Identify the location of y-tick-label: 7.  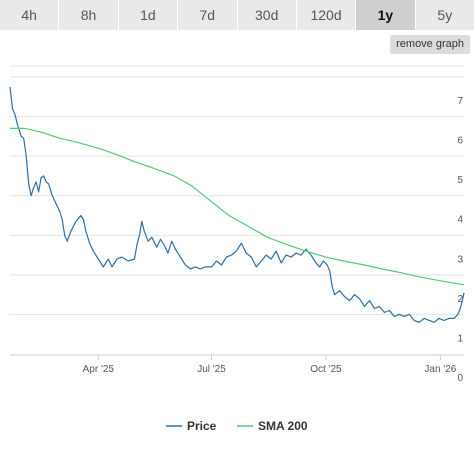
(460, 101).